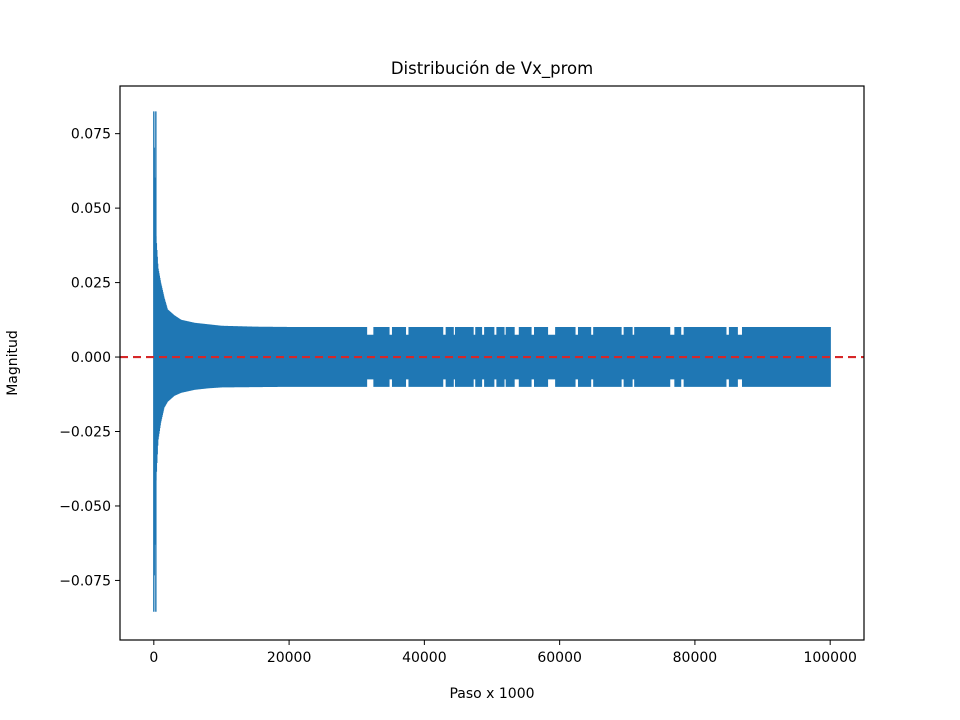  What do you see at coordinates (153, 658) in the screenshot?
I see `x-tick-label: 0` at bounding box center [153, 658].